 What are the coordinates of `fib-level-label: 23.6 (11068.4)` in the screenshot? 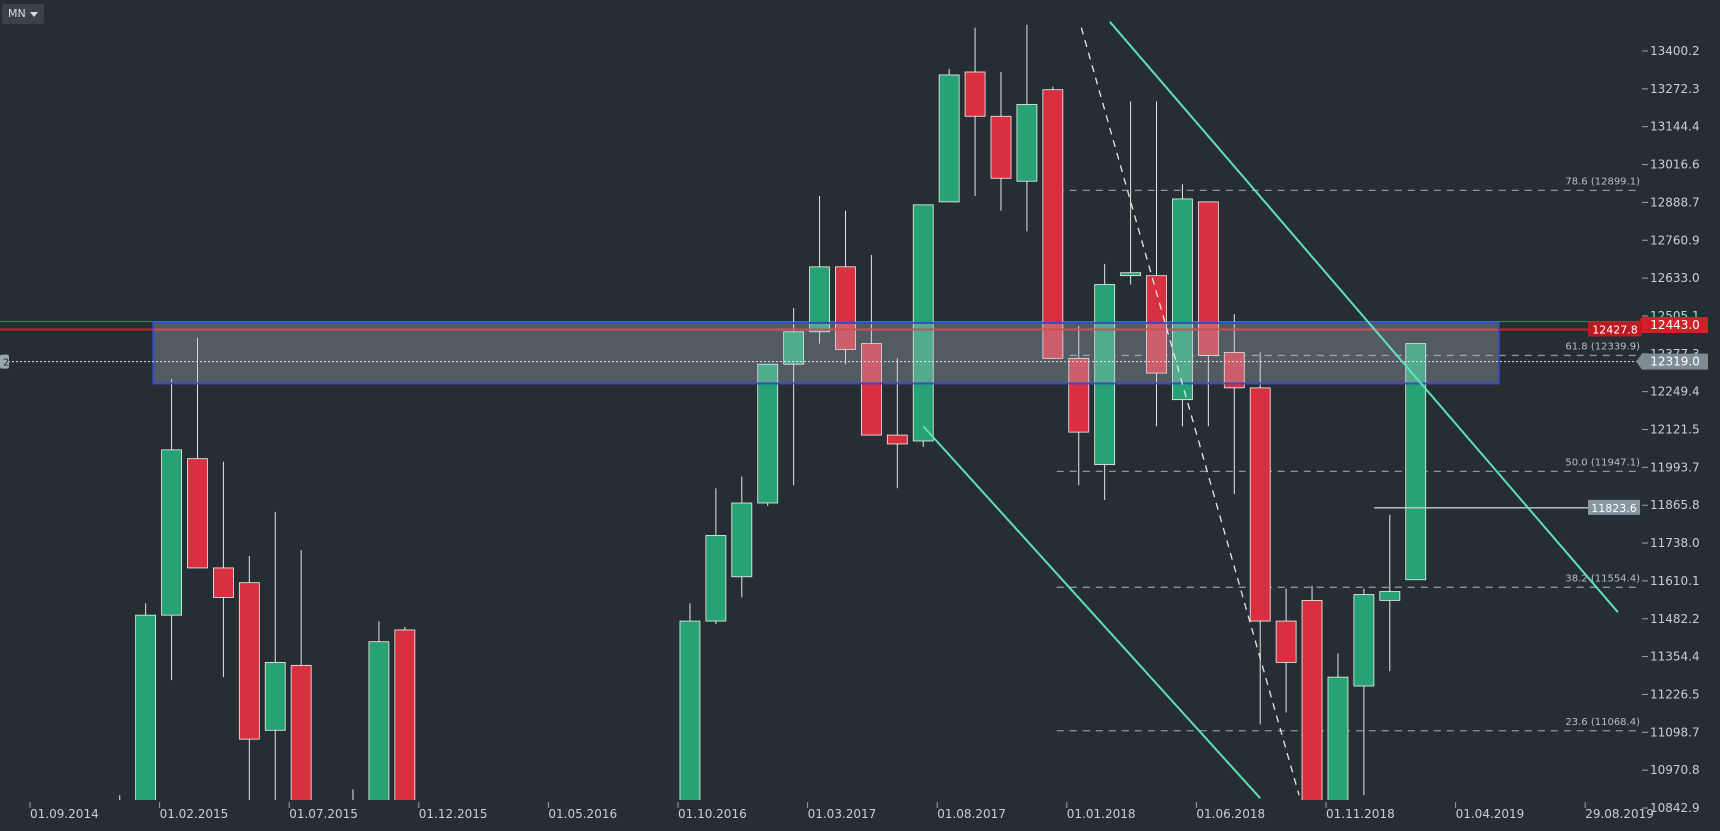 It's located at (1602, 722).